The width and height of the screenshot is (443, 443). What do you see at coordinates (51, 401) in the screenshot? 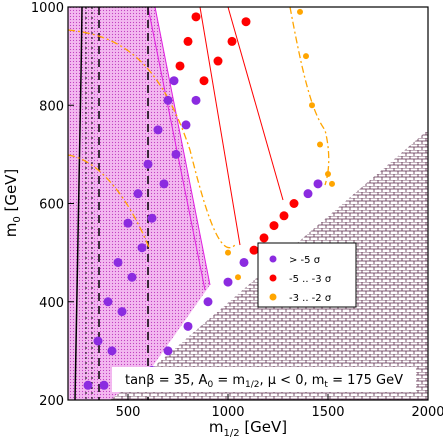
I see `y-tick-label: 200` at bounding box center [51, 401].